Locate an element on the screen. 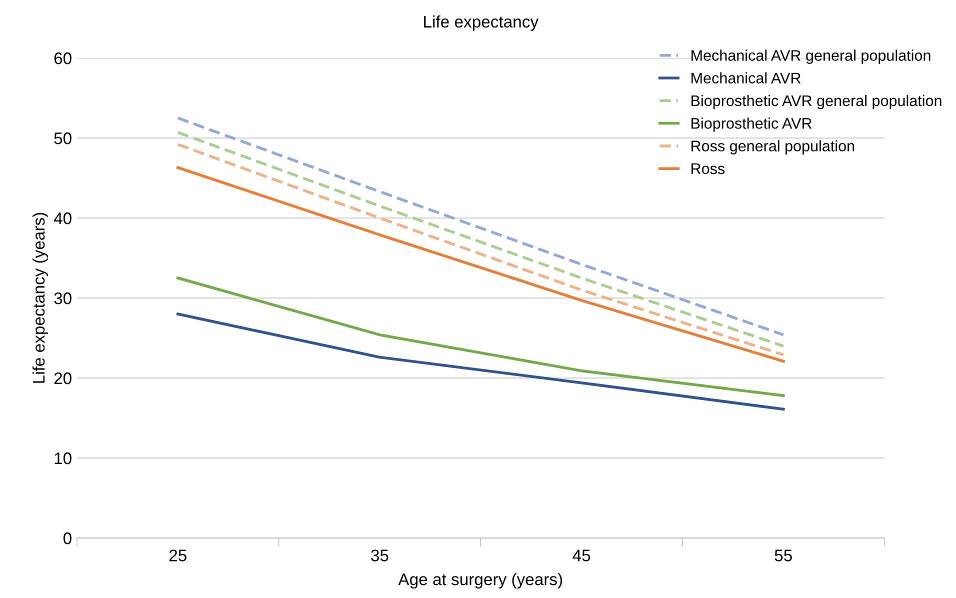 This screenshot has width=956, height=598. x-tick-label: 25 is located at coordinates (177, 556).